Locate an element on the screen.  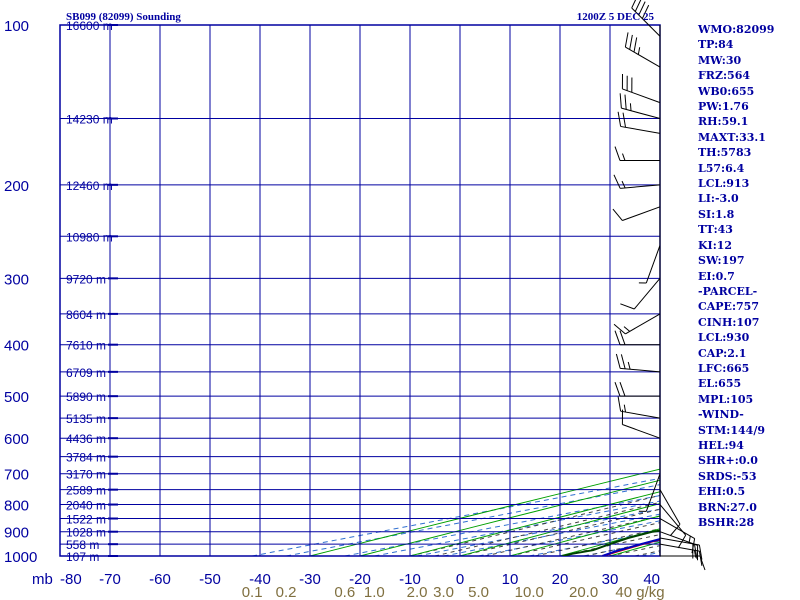
temp-tick-label-7: -10 is located at coordinates (410, 579).